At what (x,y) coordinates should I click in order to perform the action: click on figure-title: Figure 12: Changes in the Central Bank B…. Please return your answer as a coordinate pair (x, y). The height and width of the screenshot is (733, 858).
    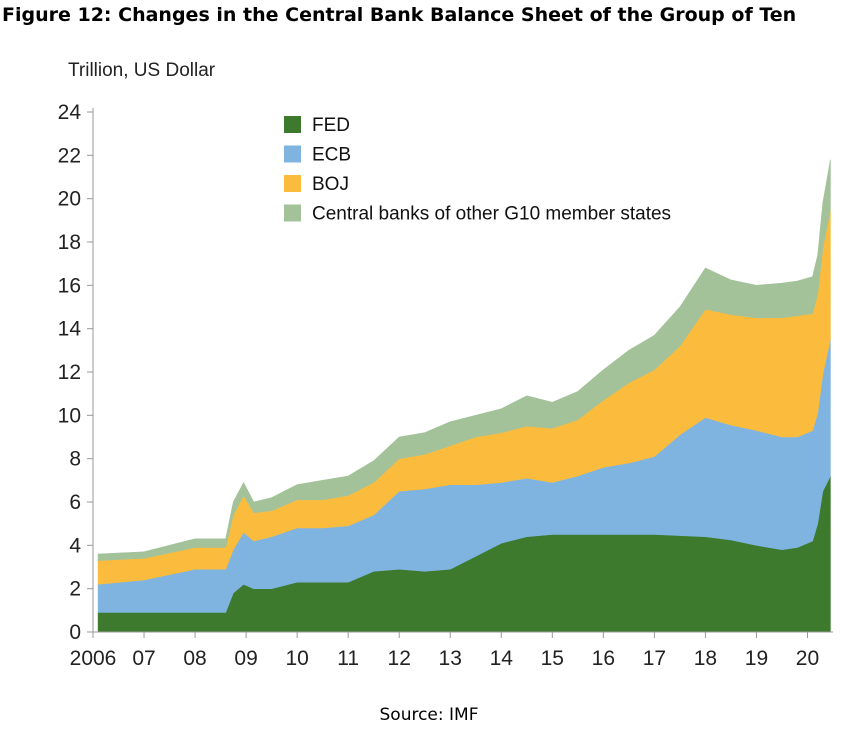
    Looking at the image, I should click on (399, 15).